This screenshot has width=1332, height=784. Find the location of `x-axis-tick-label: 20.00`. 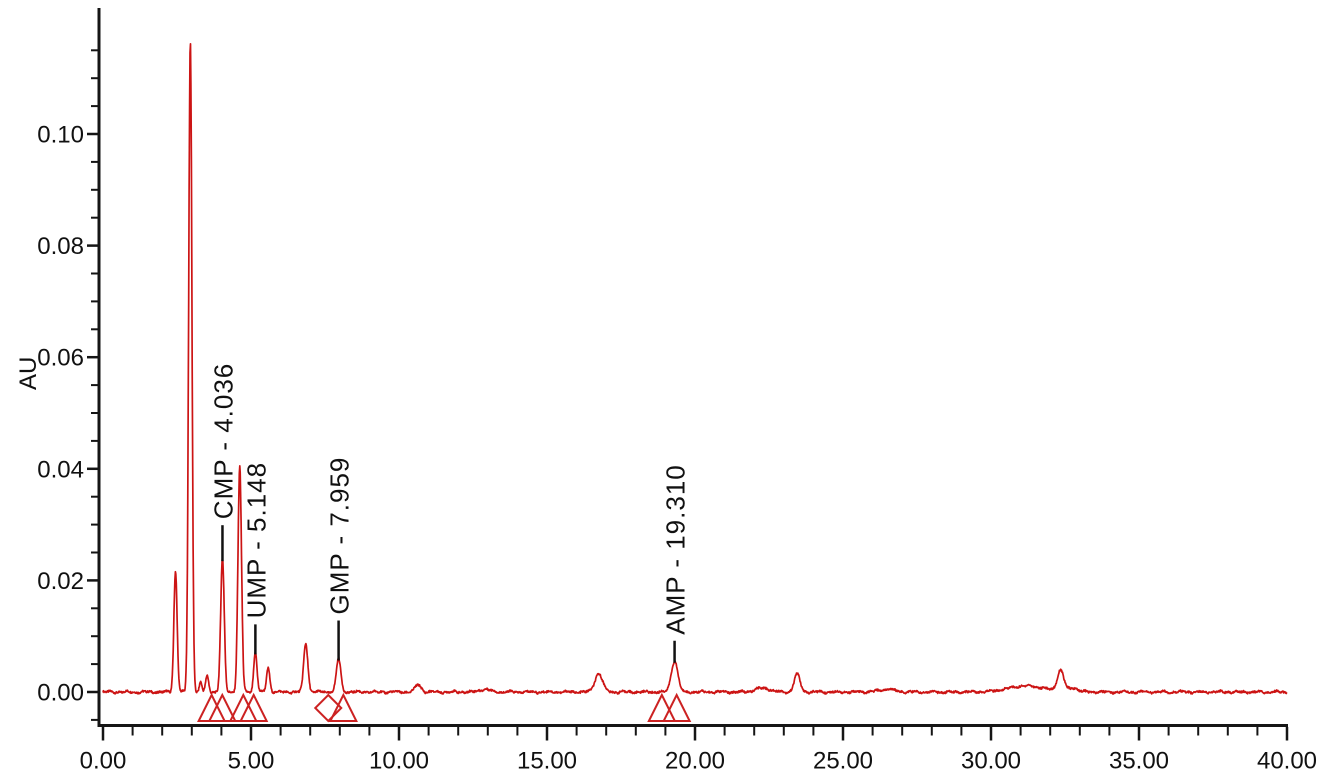

x-axis-tick-label: 20.00 is located at coordinates (695, 761).